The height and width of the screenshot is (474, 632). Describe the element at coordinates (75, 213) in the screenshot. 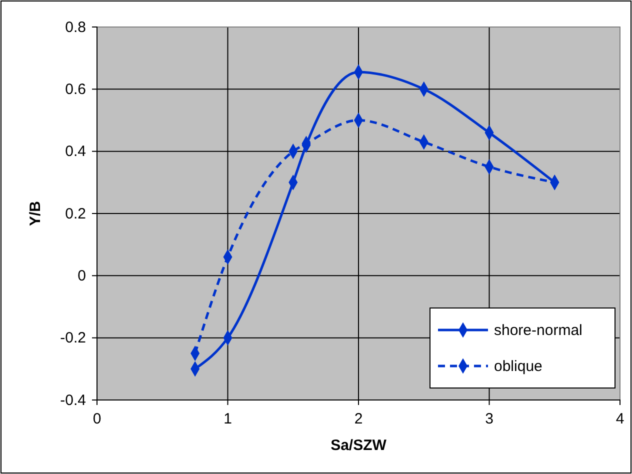

I see `y-tick-label: 0.2` at that location.